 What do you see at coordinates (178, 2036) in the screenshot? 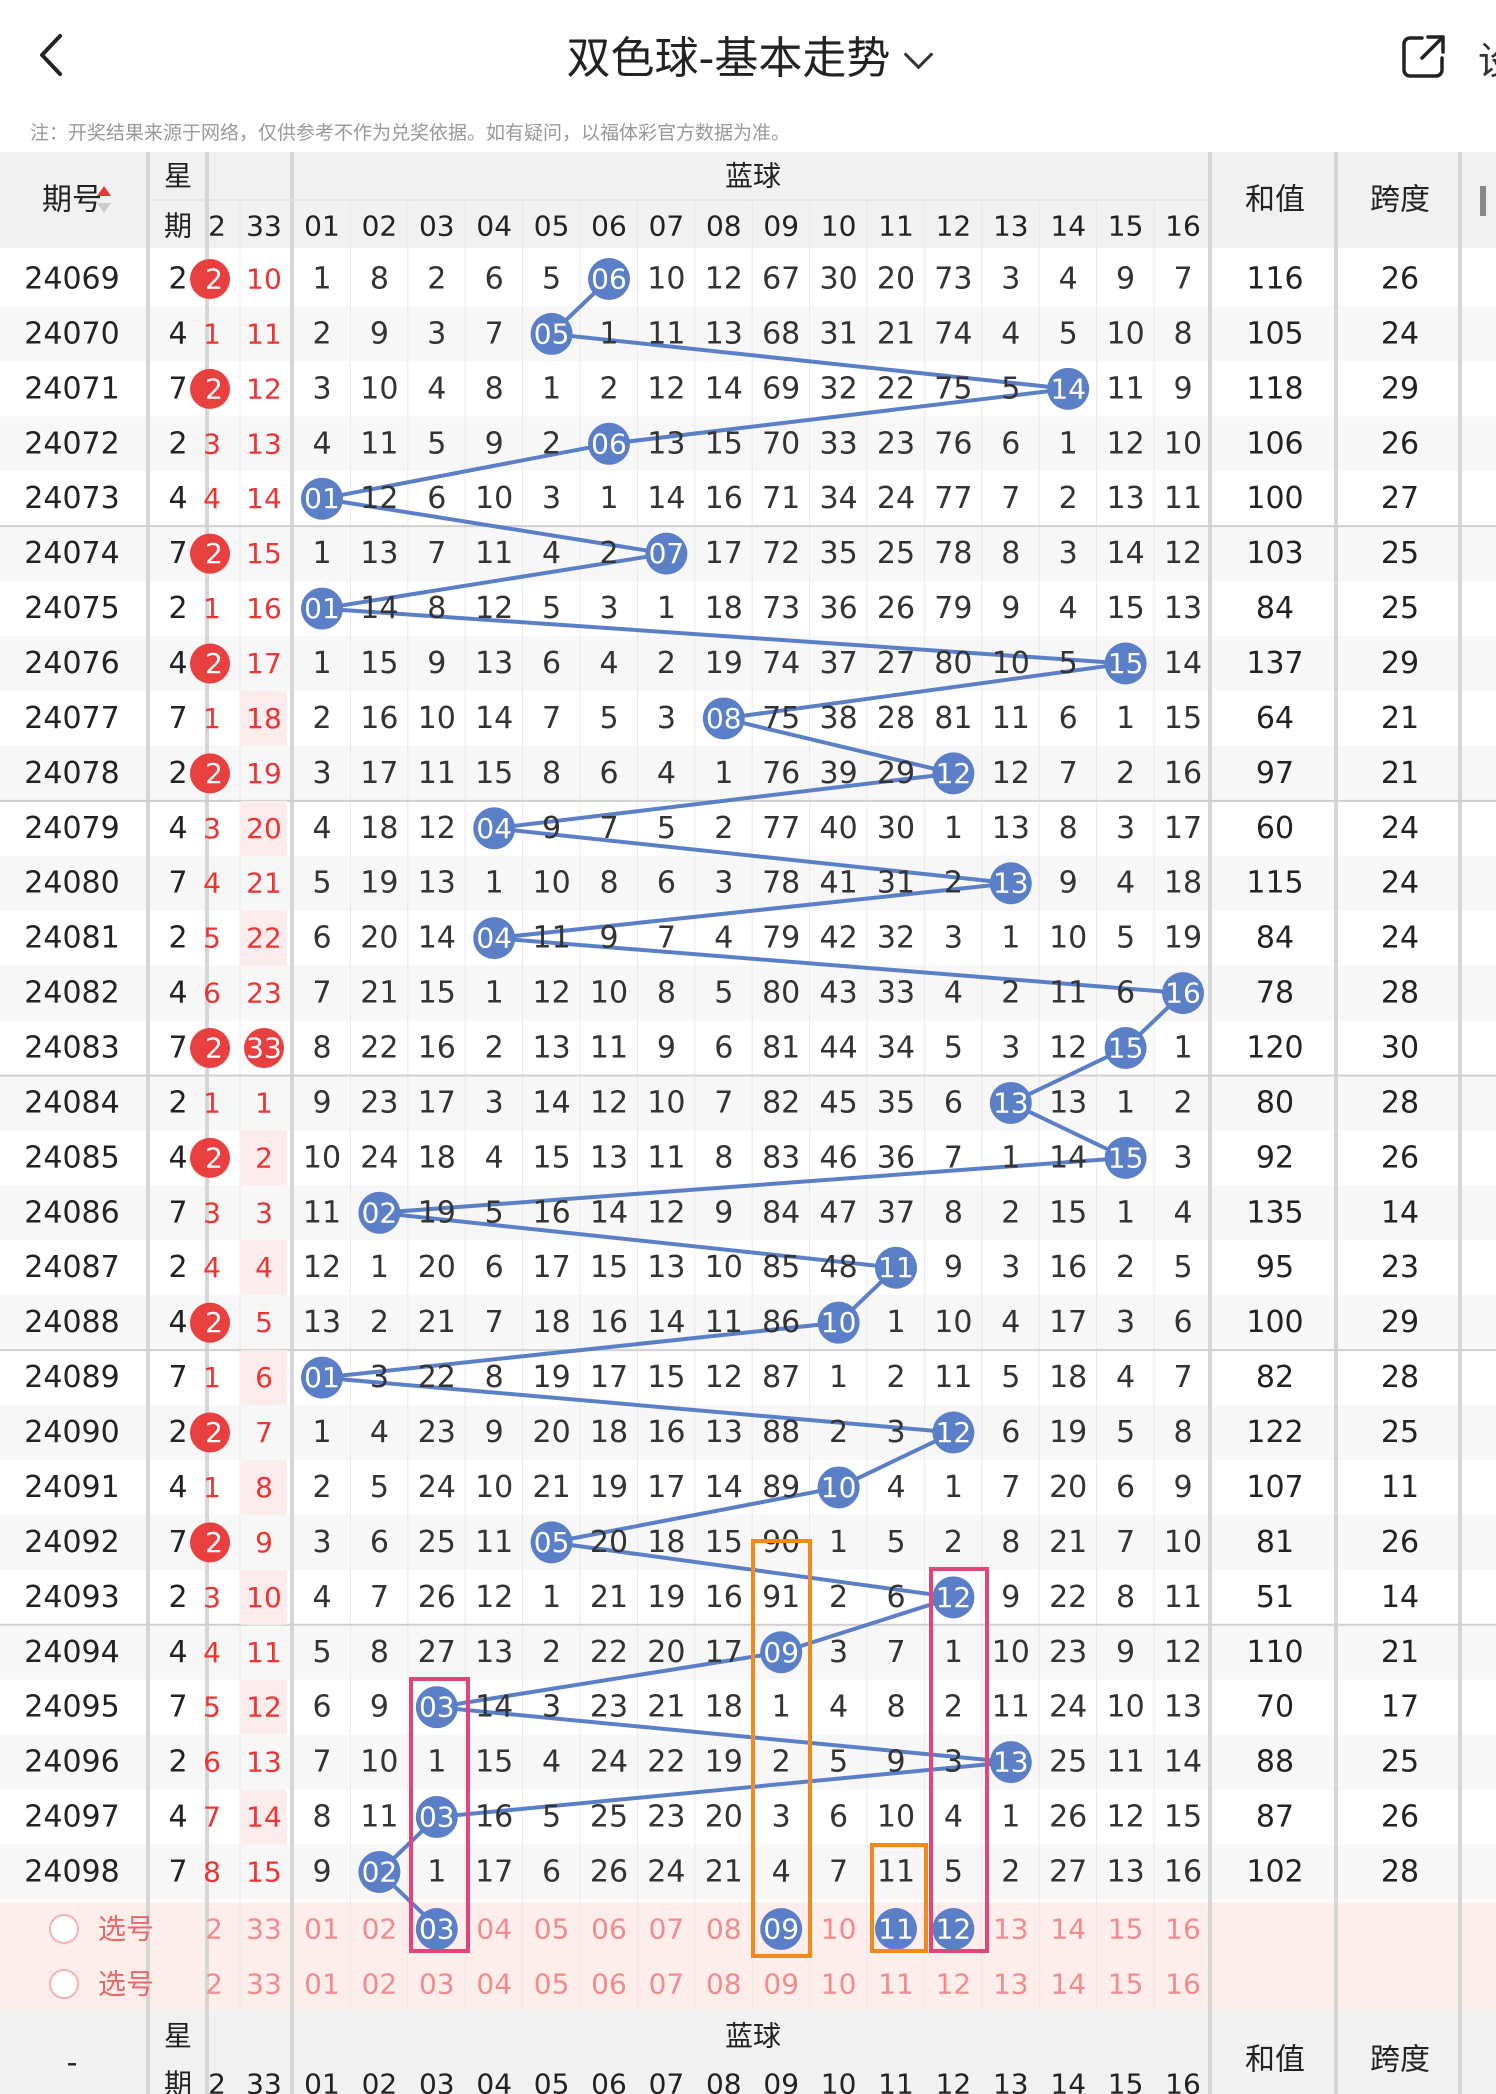
I see `footer-weekday-top: 星` at bounding box center [178, 2036].